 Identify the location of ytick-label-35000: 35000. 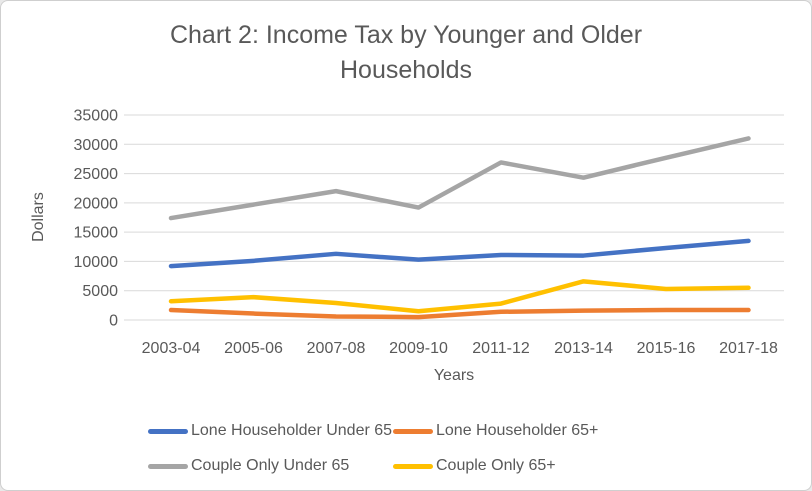
(96, 116).